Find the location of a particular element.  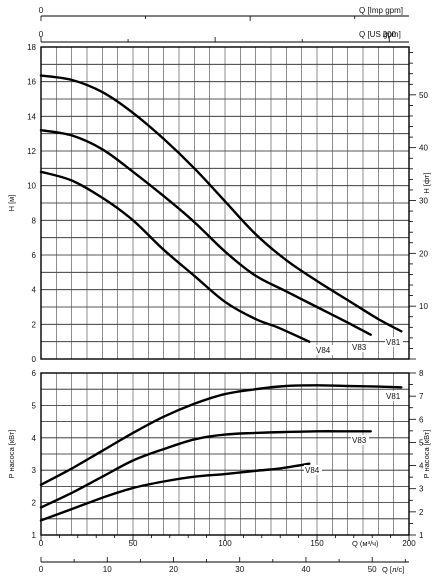

m3h-tick-label: 100 is located at coordinates (225, 543).